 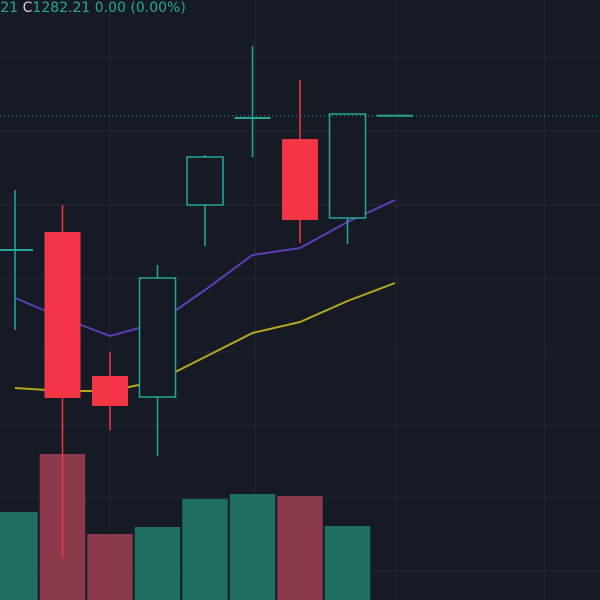 I want to click on change-pct: (0.00%), so click(x=157, y=8).